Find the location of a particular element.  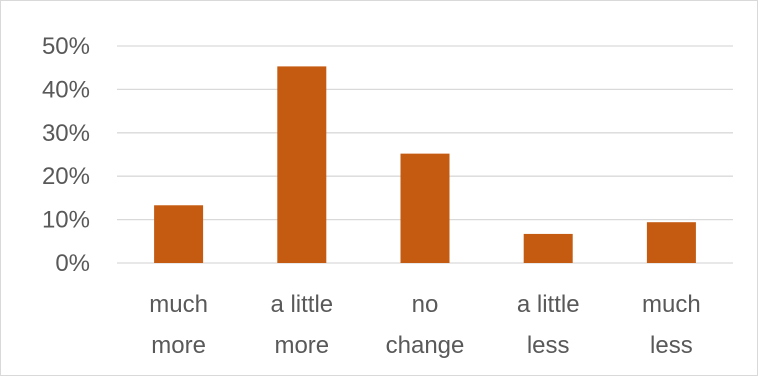

y-tick-label: 30% is located at coordinates (66, 133).